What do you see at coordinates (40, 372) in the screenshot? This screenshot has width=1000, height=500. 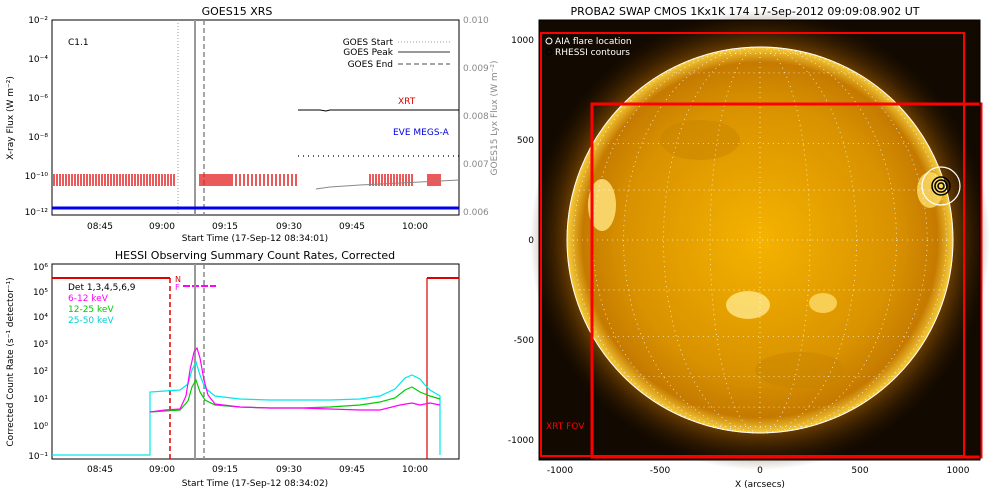 I see `hessi-ytick-1e2: 10²` at bounding box center [40, 372].